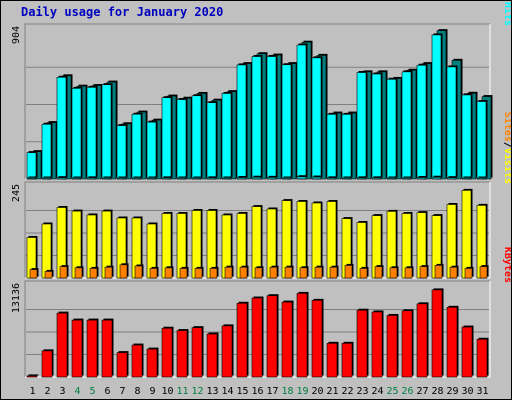  What do you see at coordinates (182, 391) in the screenshot?
I see `day-label: 11` at bounding box center [182, 391].